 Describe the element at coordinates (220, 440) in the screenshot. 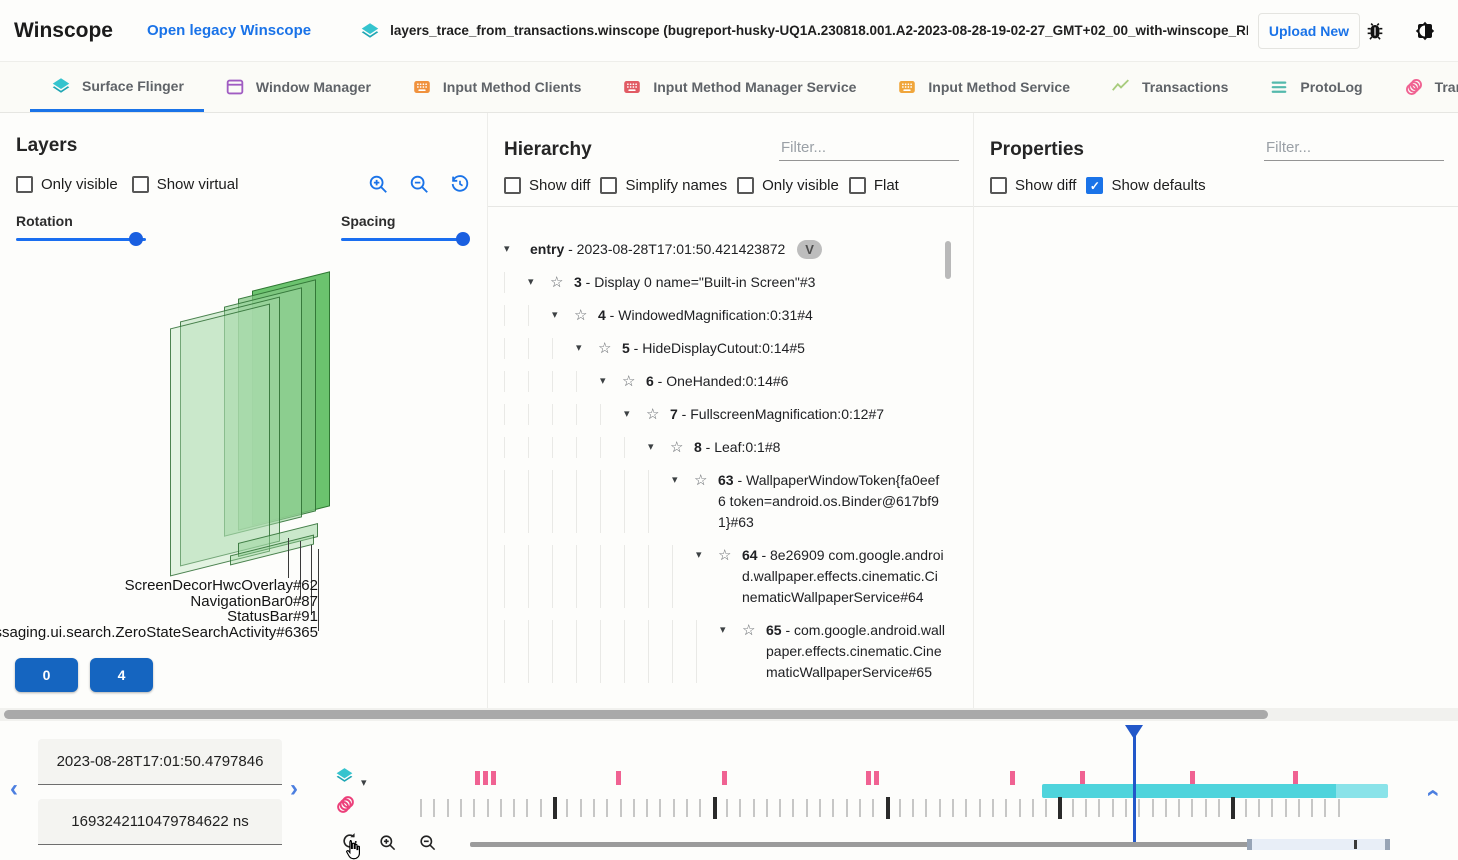

I see `layer-sheet` at that location.